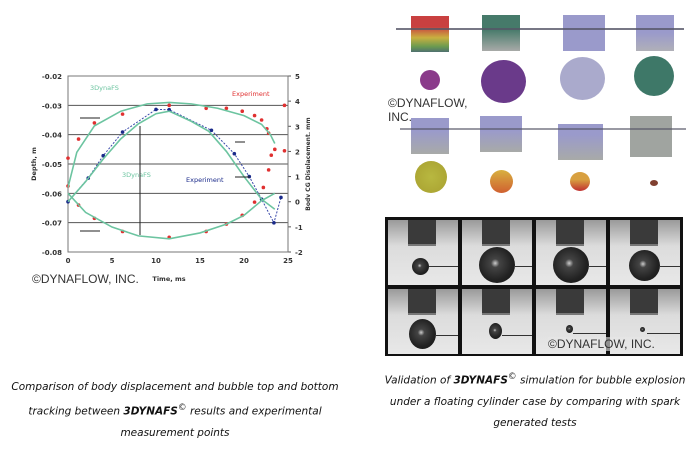 The width and height of the screenshot is (700, 450). What do you see at coordinates (52, 194) in the screenshot?
I see `y-tick-label: -0.06` at bounding box center [52, 194].